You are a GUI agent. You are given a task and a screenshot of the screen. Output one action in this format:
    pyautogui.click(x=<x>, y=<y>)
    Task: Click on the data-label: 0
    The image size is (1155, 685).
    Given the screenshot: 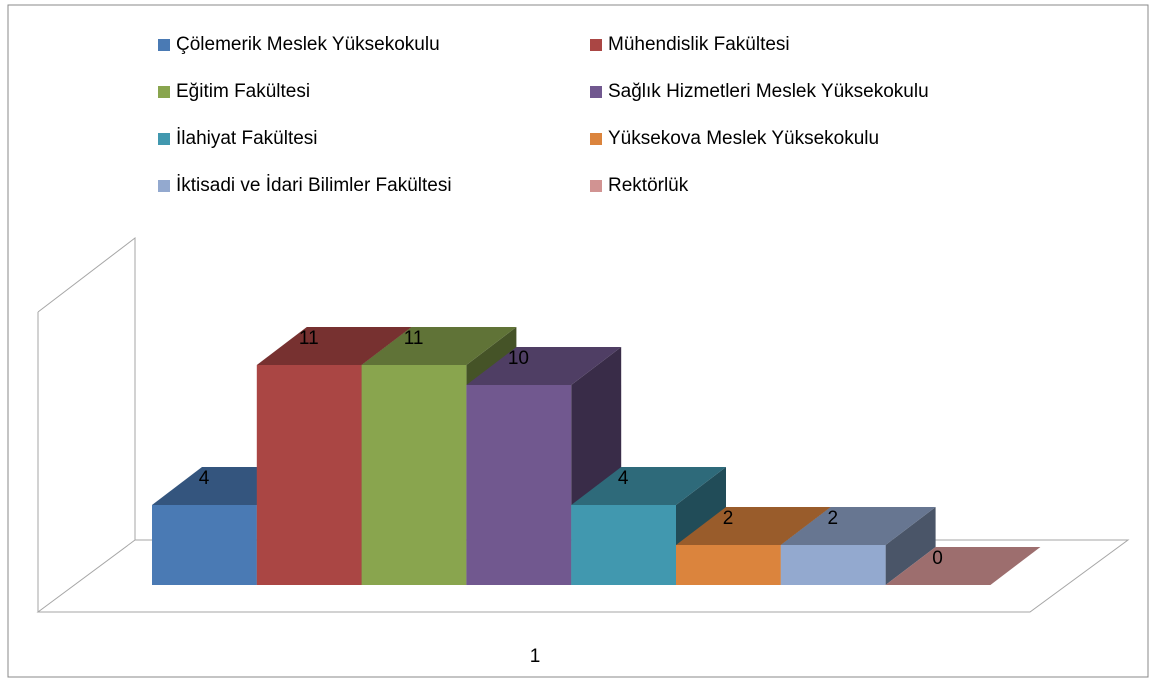 What is the action you would take?
    pyautogui.click(x=937, y=558)
    